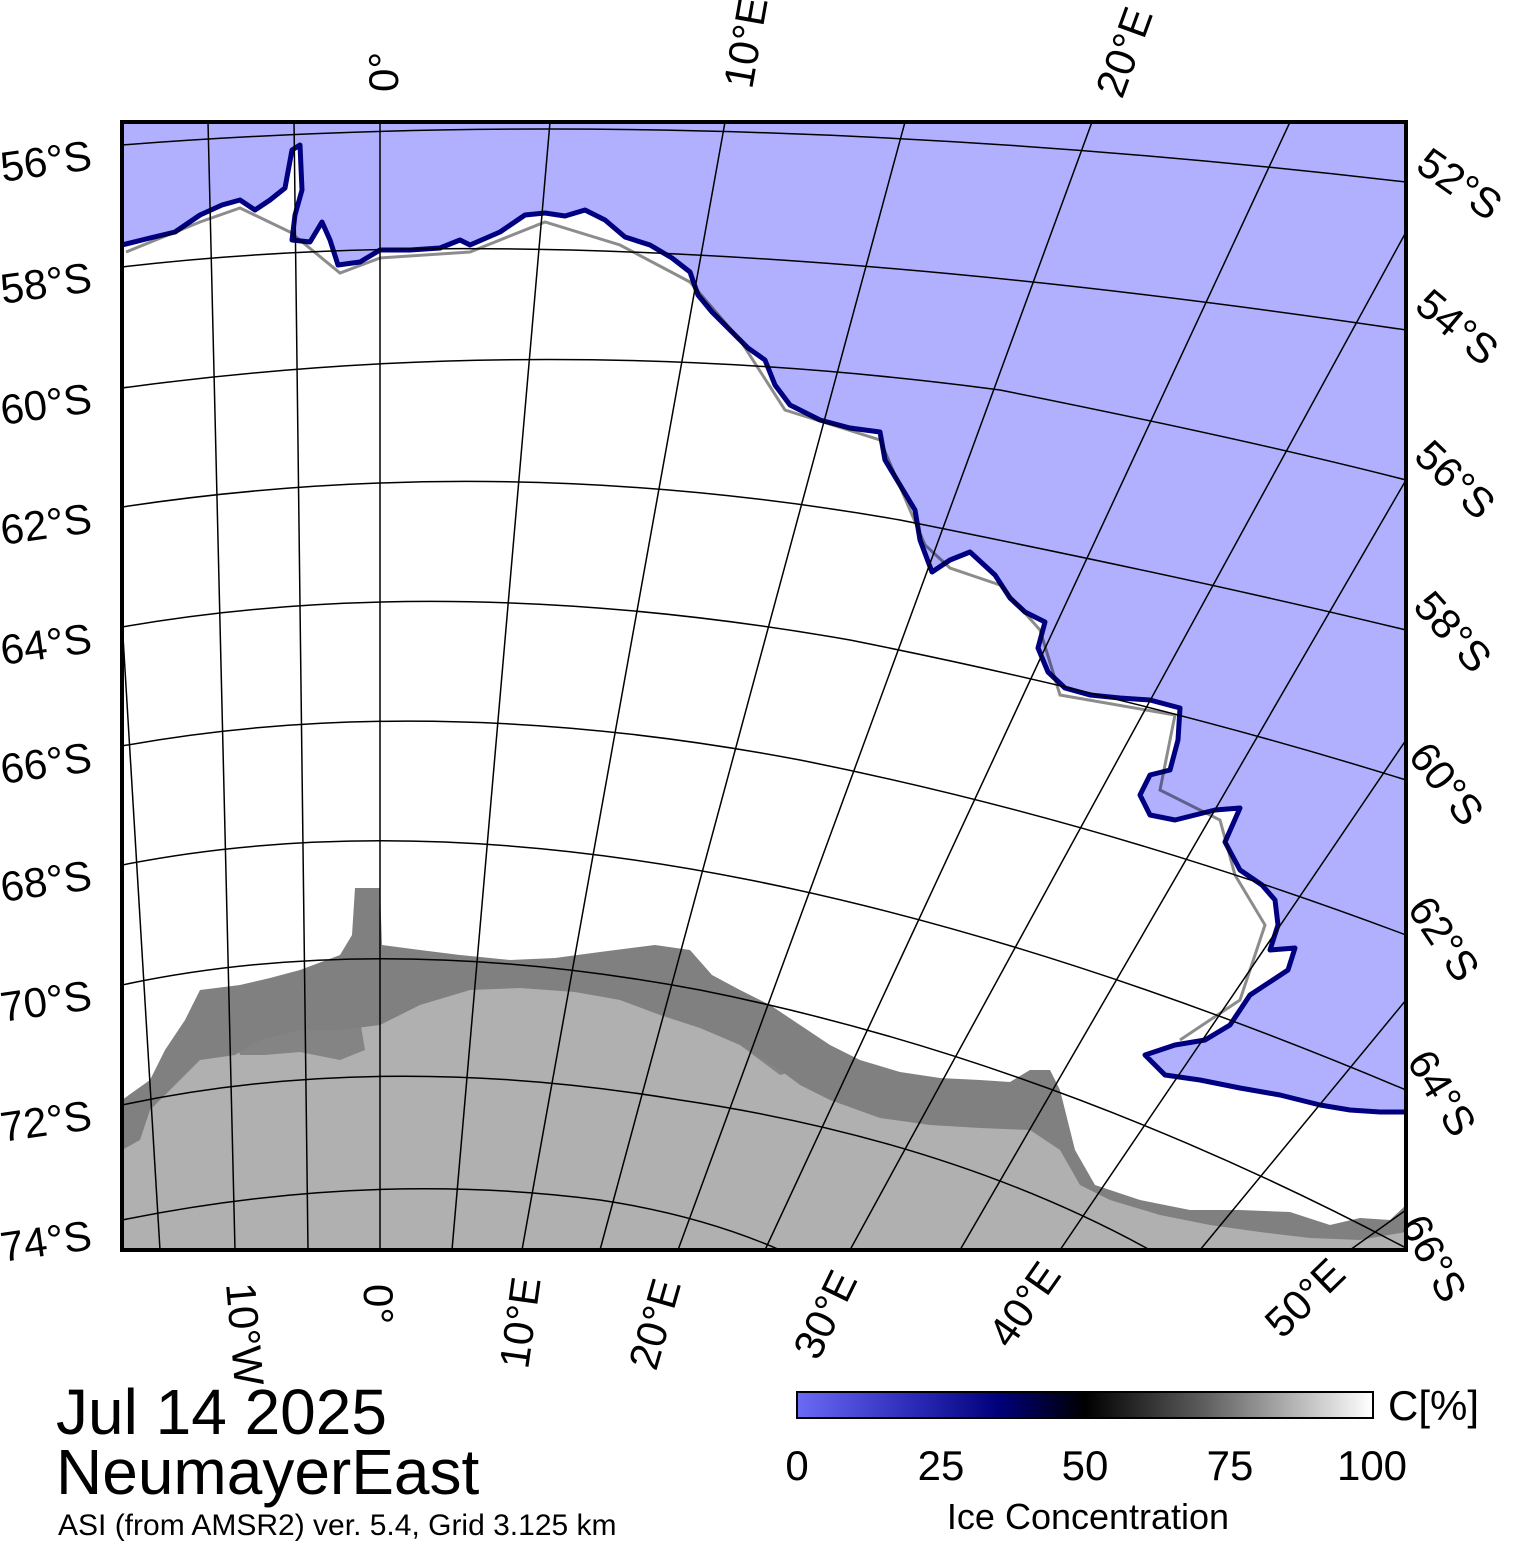 The height and width of the screenshot is (1544, 1518). What do you see at coordinates (1088, 1516) in the screenshot?
I see `colorbar-title: Ice Concentration` at bounding box center [1088, 1516].